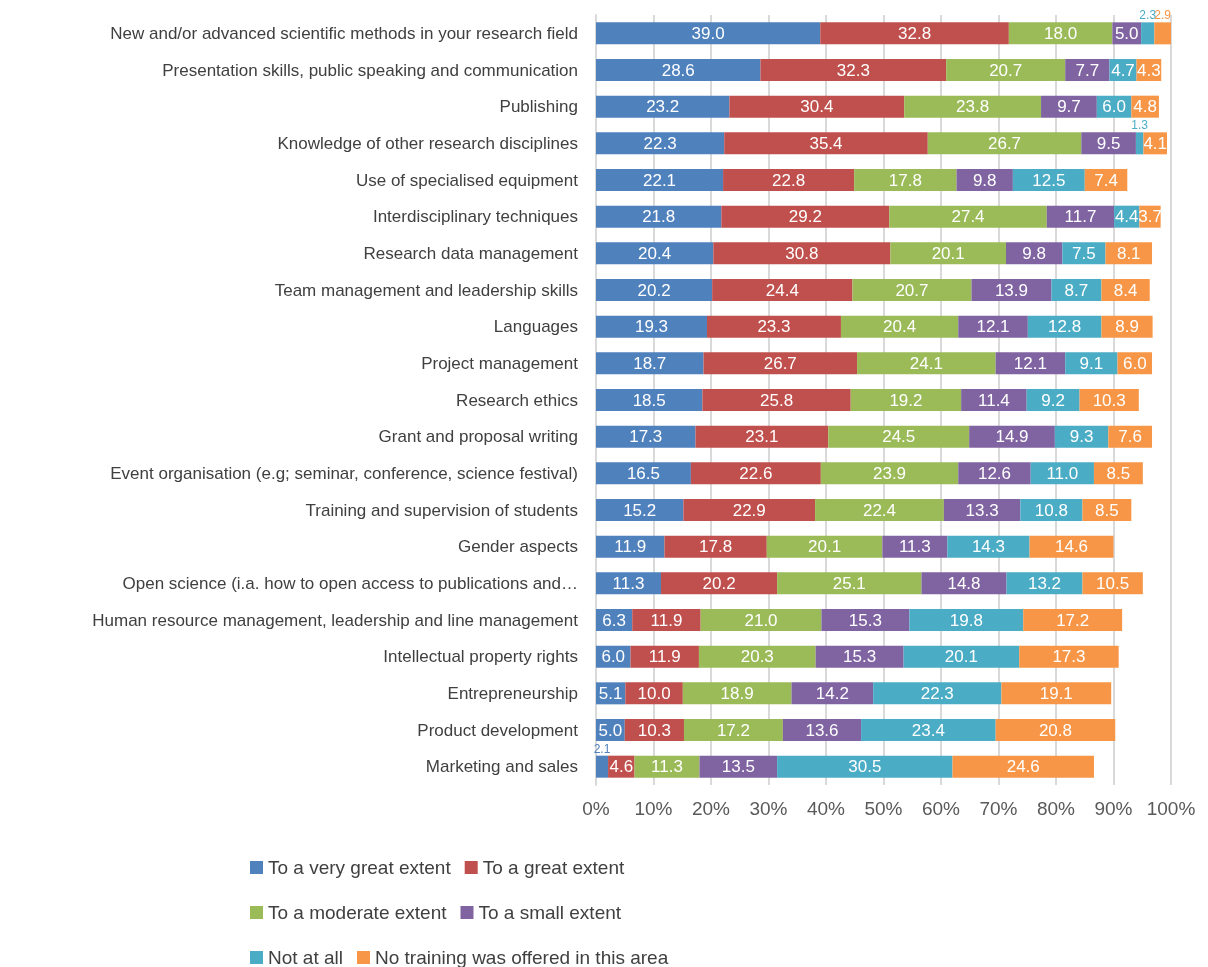  Describe the element at coordinates (498, 730) in the screenshot. I see `y-tick-label: Product development` at that location.